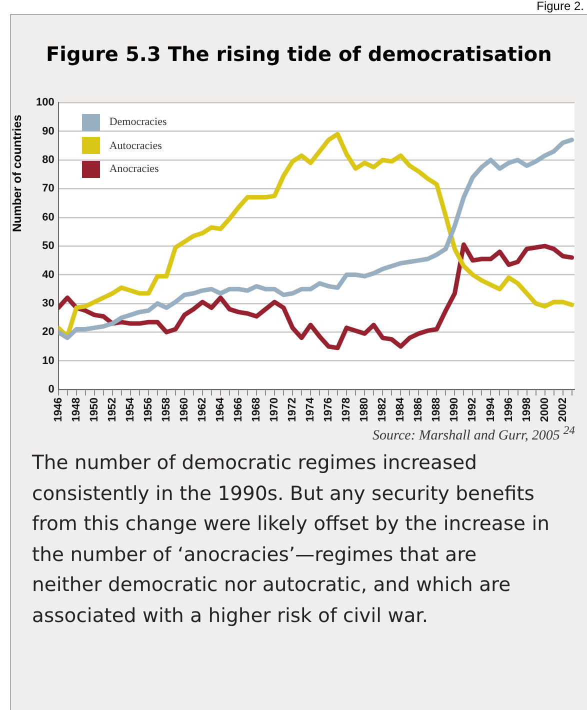 This screenshot has height=710, width=587. Describe the element at coordinates (94, 410) in the screenshot. I see `x-tick-label: 1950` at that location.